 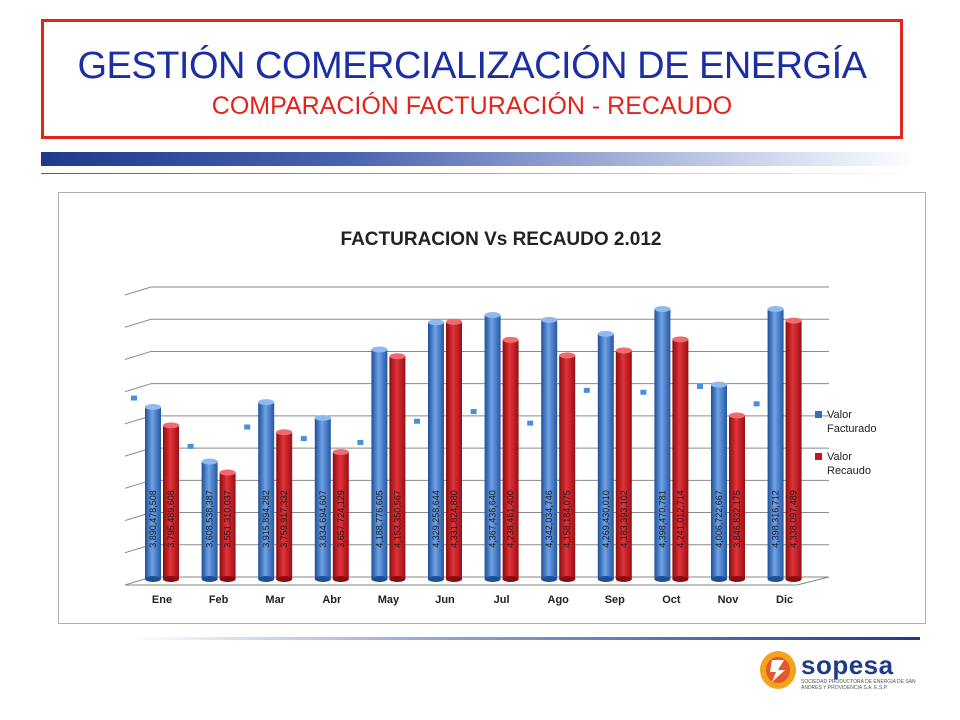 I want to click on data-label: 3,915,894,282, so click(x=266, y=519).